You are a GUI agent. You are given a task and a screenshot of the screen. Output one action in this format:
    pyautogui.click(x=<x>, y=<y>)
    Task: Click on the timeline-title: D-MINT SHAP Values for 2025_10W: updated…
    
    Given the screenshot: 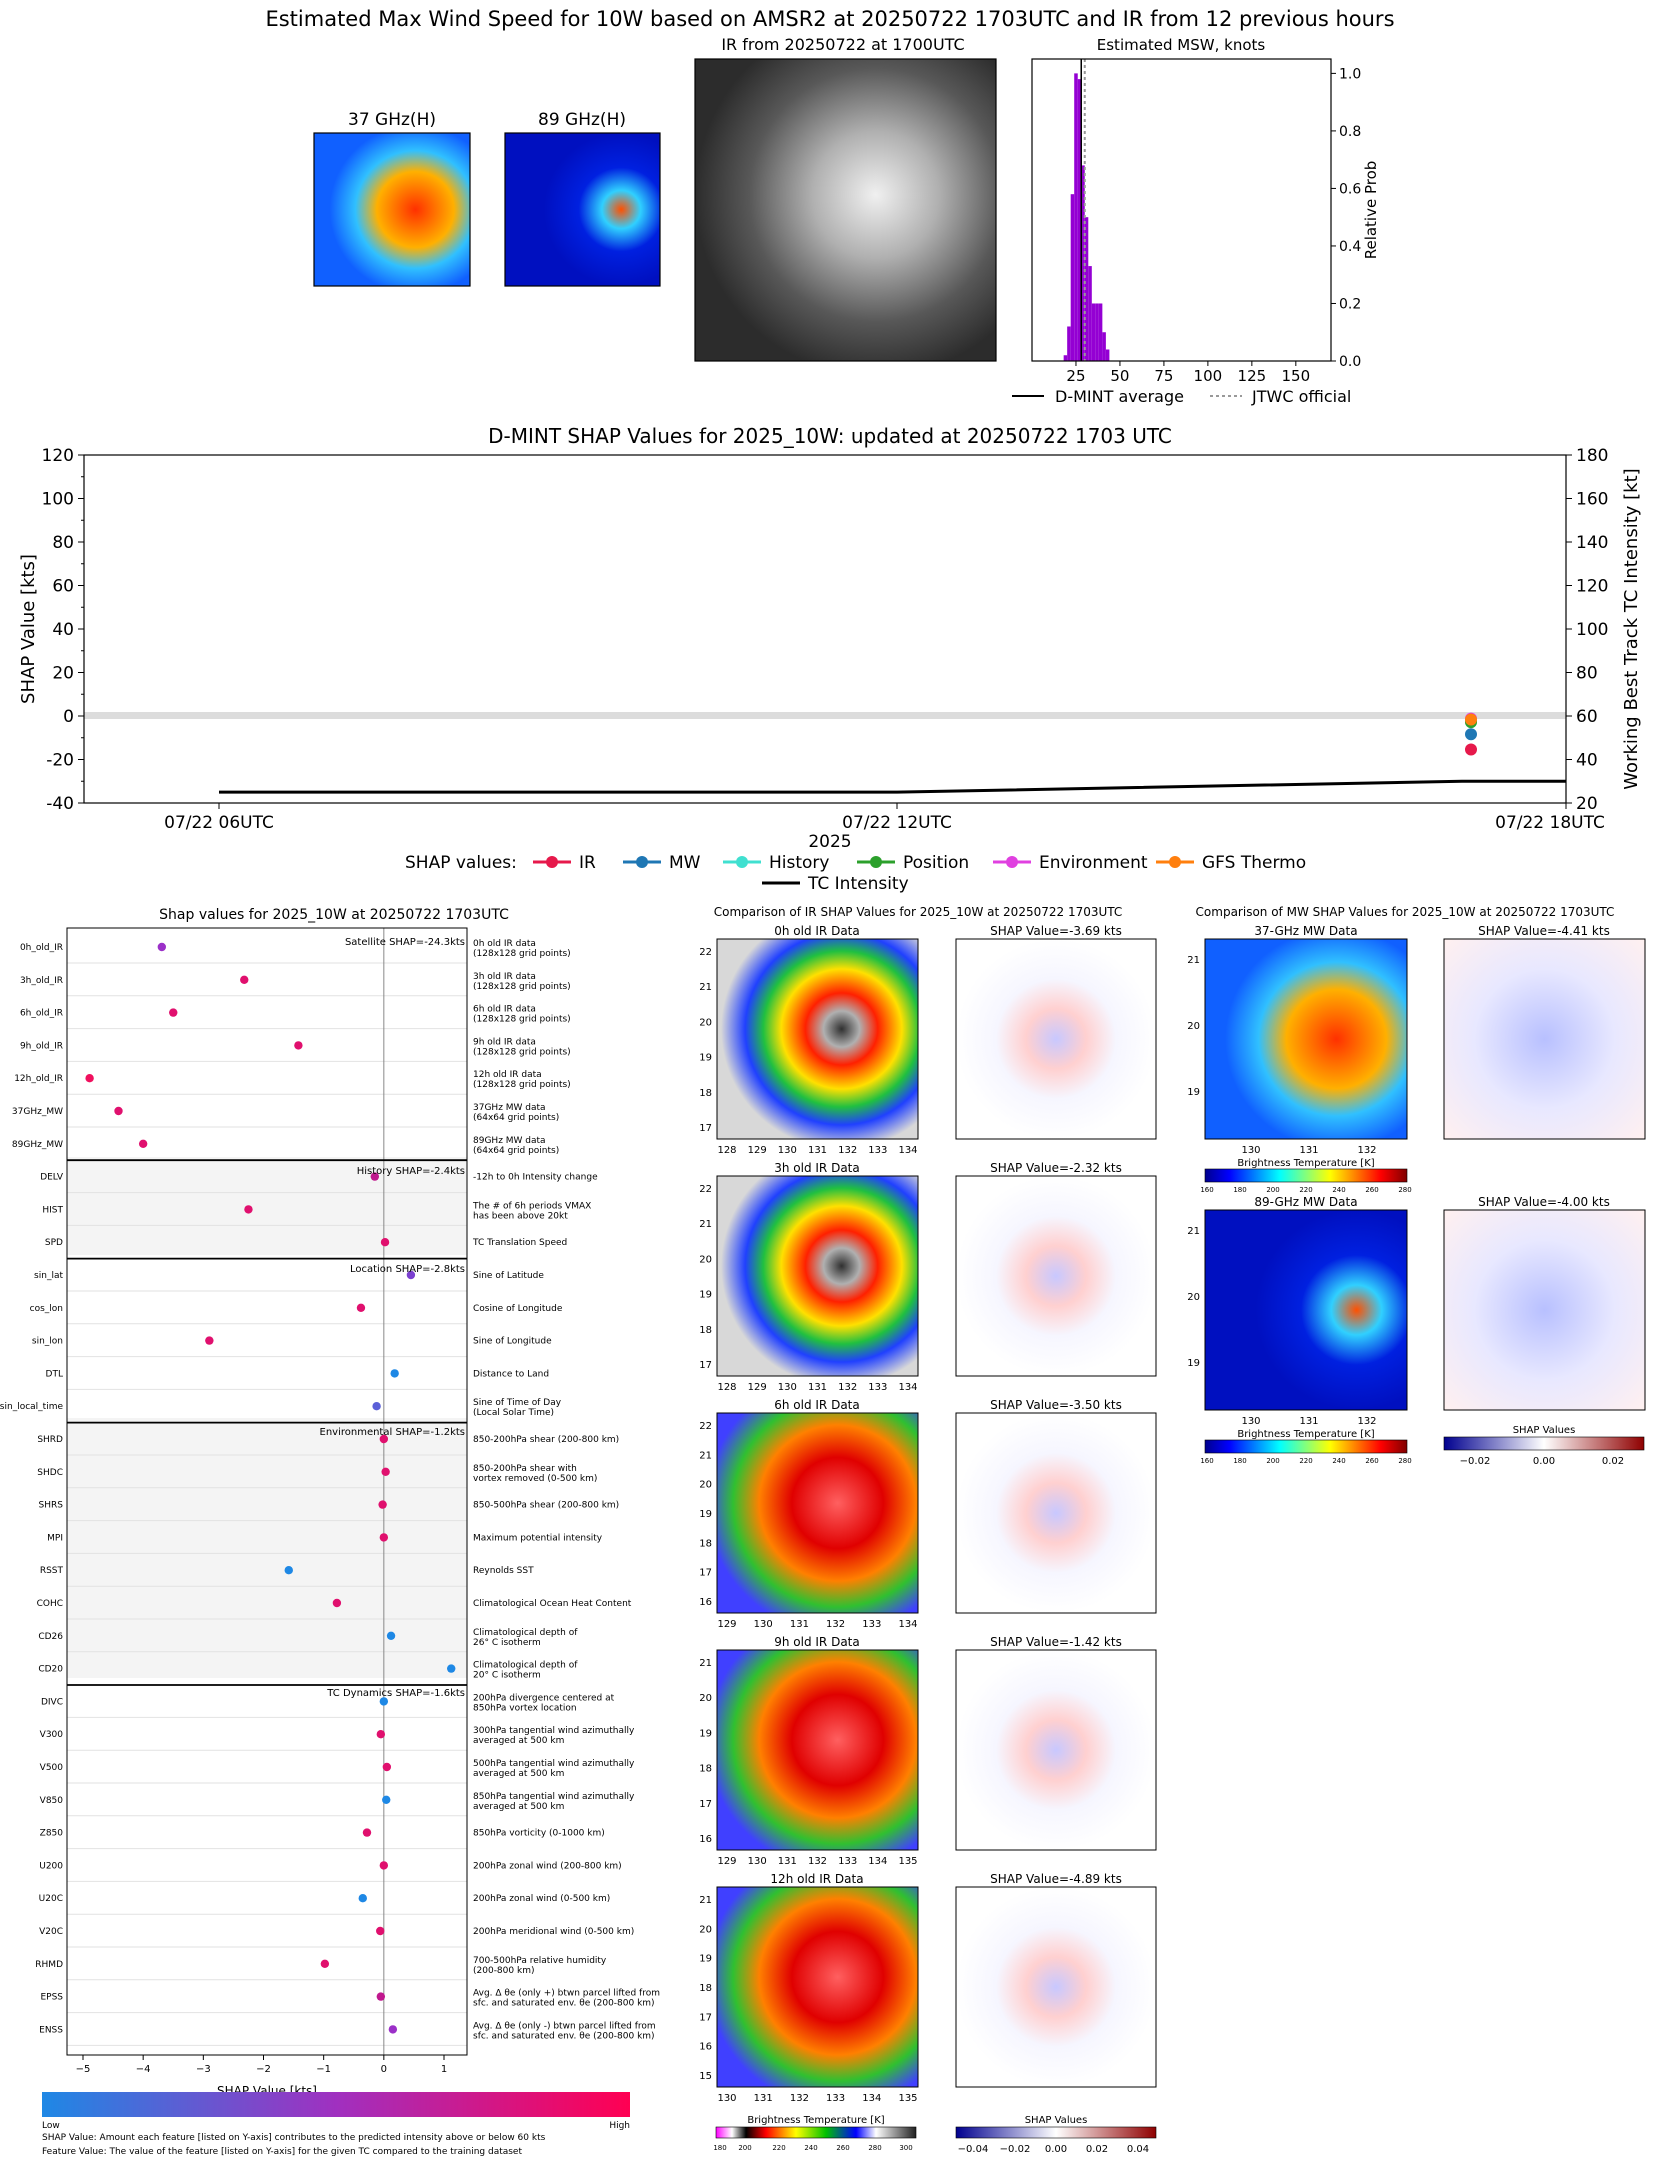 What is the action you would take?
    pyautogui.click(x=830, y=436)
    